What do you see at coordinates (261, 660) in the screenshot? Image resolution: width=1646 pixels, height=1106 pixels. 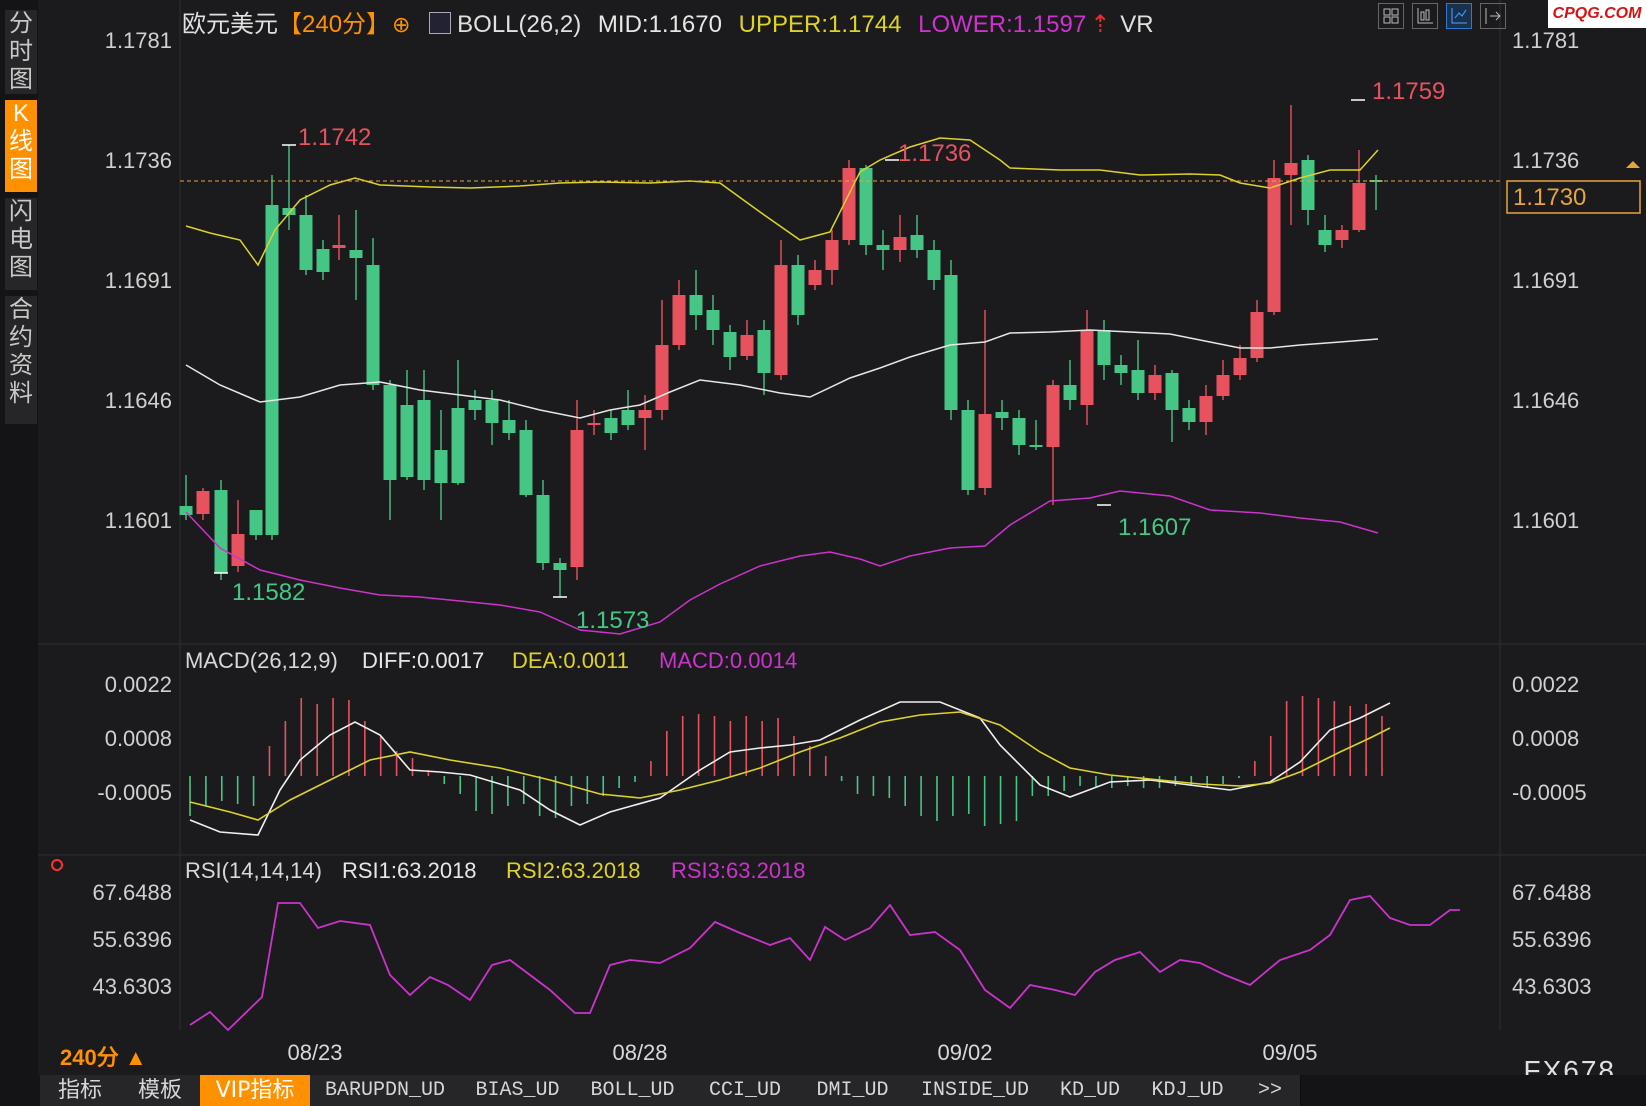 I see `macd-title: MACD(26,12,9)` at bounding box center [261, 660].